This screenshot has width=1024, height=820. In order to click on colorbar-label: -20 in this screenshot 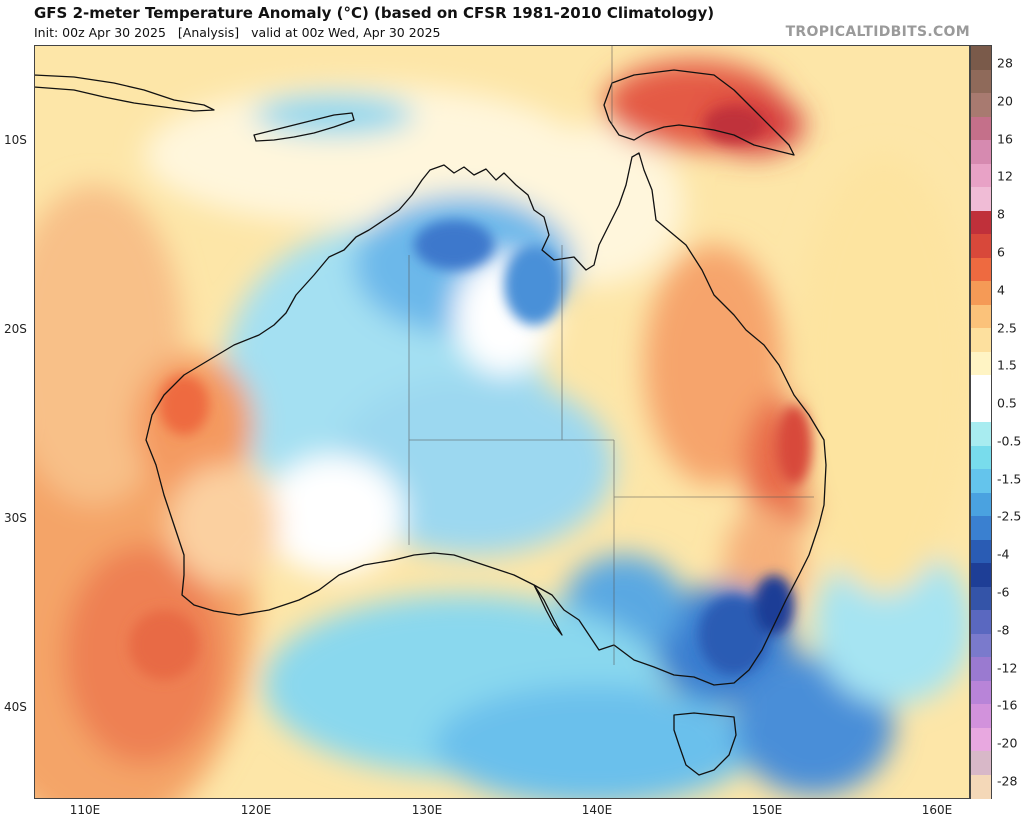, I will do `click(1007, 743)`.